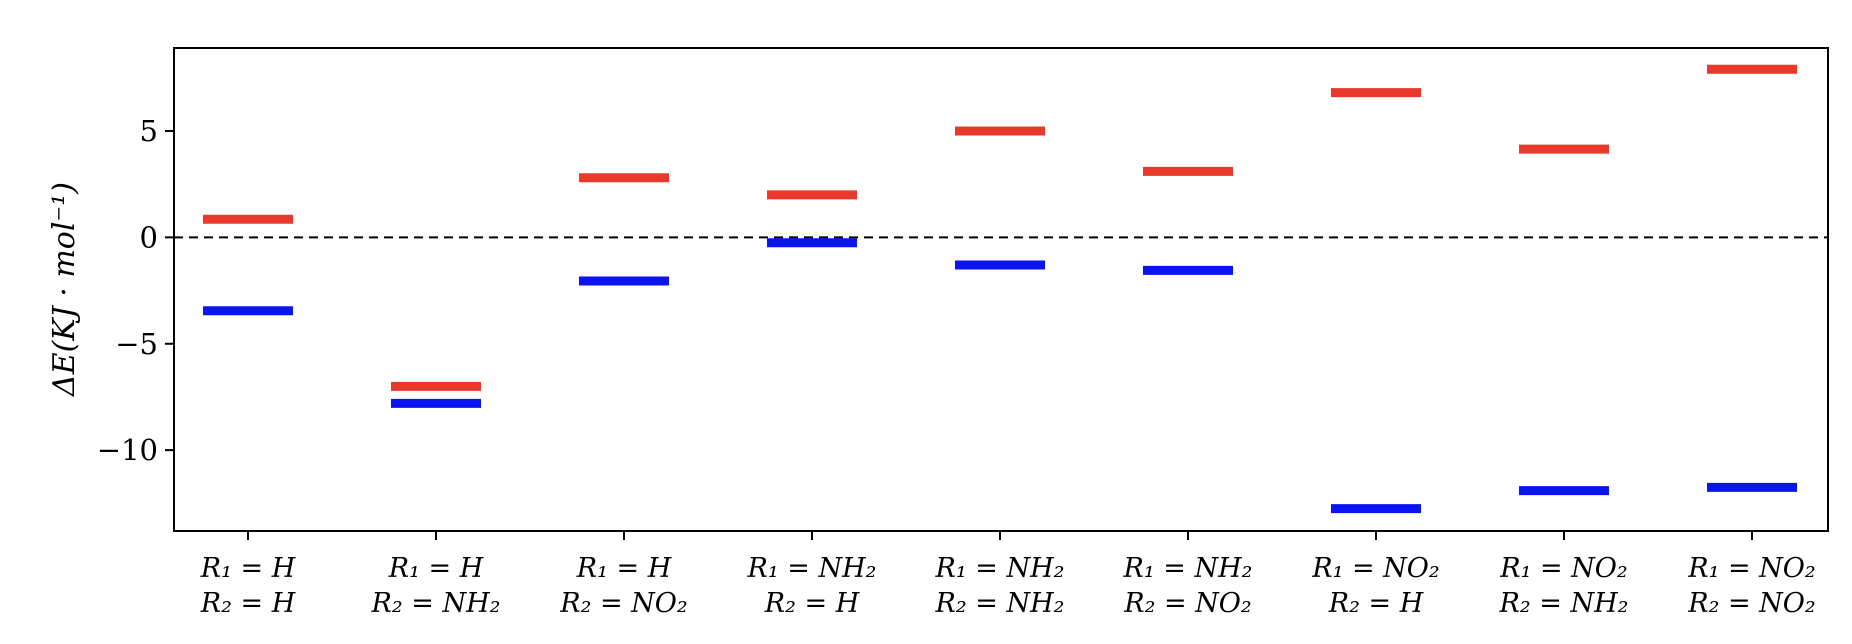 Image resolution: width=1852 pixels, height=644 pixels. Describe the element at coordinates (149, 237) in the screenshot. I see `y-tick-label: 0` at that location.